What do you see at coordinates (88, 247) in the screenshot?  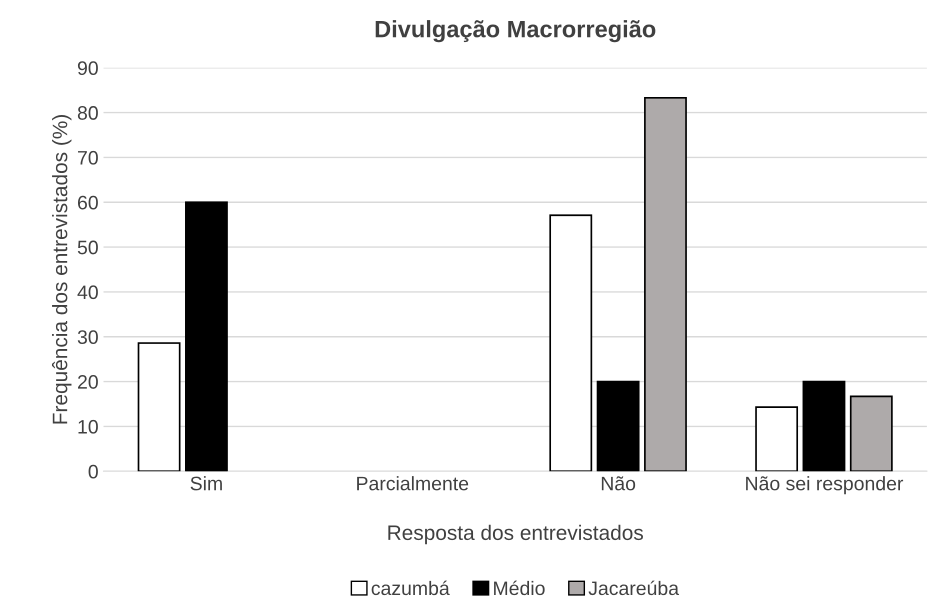 I see `y-tick-label: 50` at bounding box center [88, 247].